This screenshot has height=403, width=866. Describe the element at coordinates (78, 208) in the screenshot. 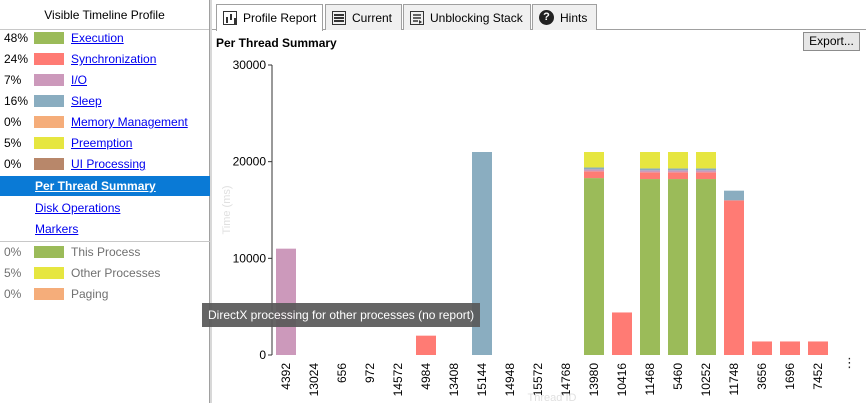

I see `nav-disk-operations: Disk Operations` at that location.